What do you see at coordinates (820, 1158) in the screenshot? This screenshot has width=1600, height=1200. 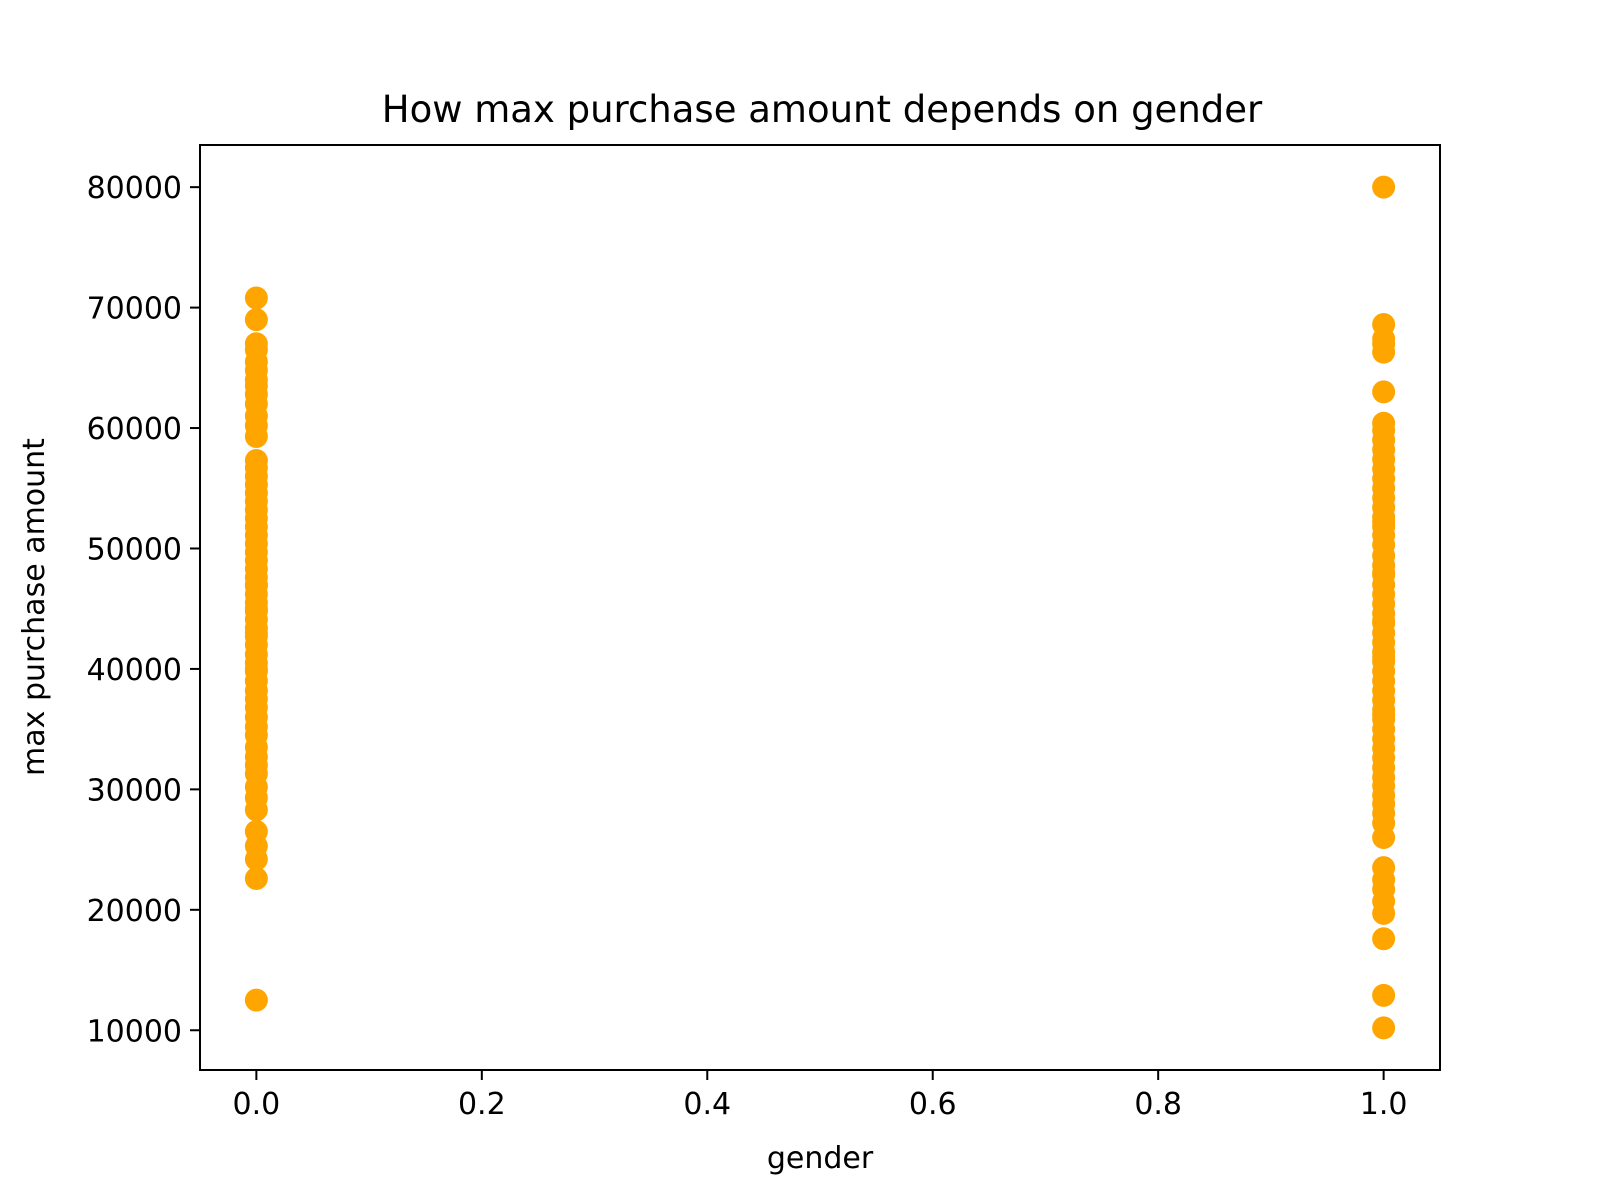 I see `x-axis-label: gender` at bounding box center [820, 1158].